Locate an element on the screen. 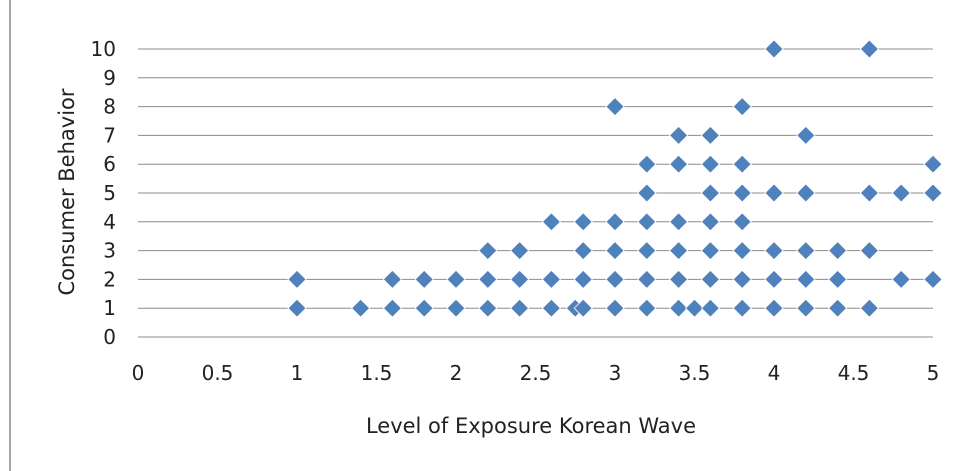 Image resolution: width=963 pixels, height=471 pixels. y-tick-label: 9 is located at coordinates (109, 78).